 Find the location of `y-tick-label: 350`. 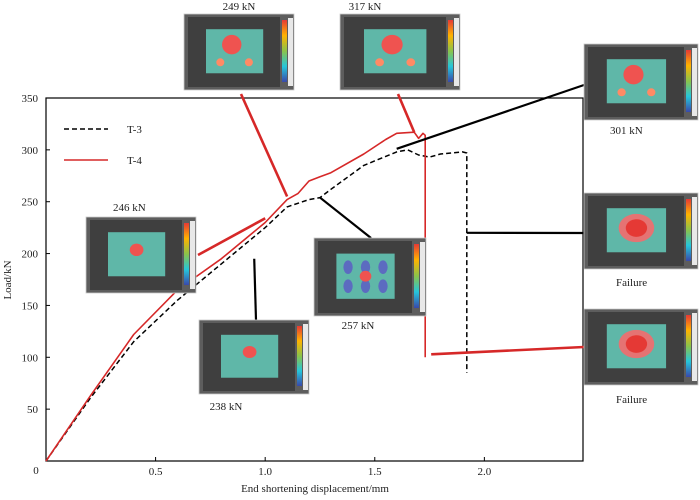

y-tick-label: 350 is located at coordinates (30, 99).